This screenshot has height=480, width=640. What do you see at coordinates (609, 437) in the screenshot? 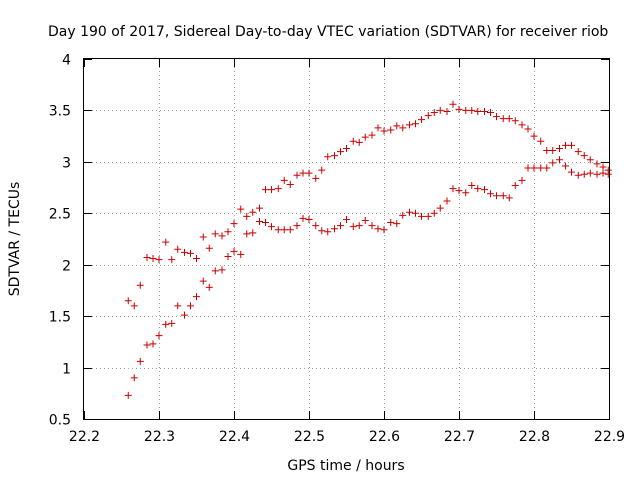
I see `x-tick-label: 22.9` at bounding box center [609, 437].